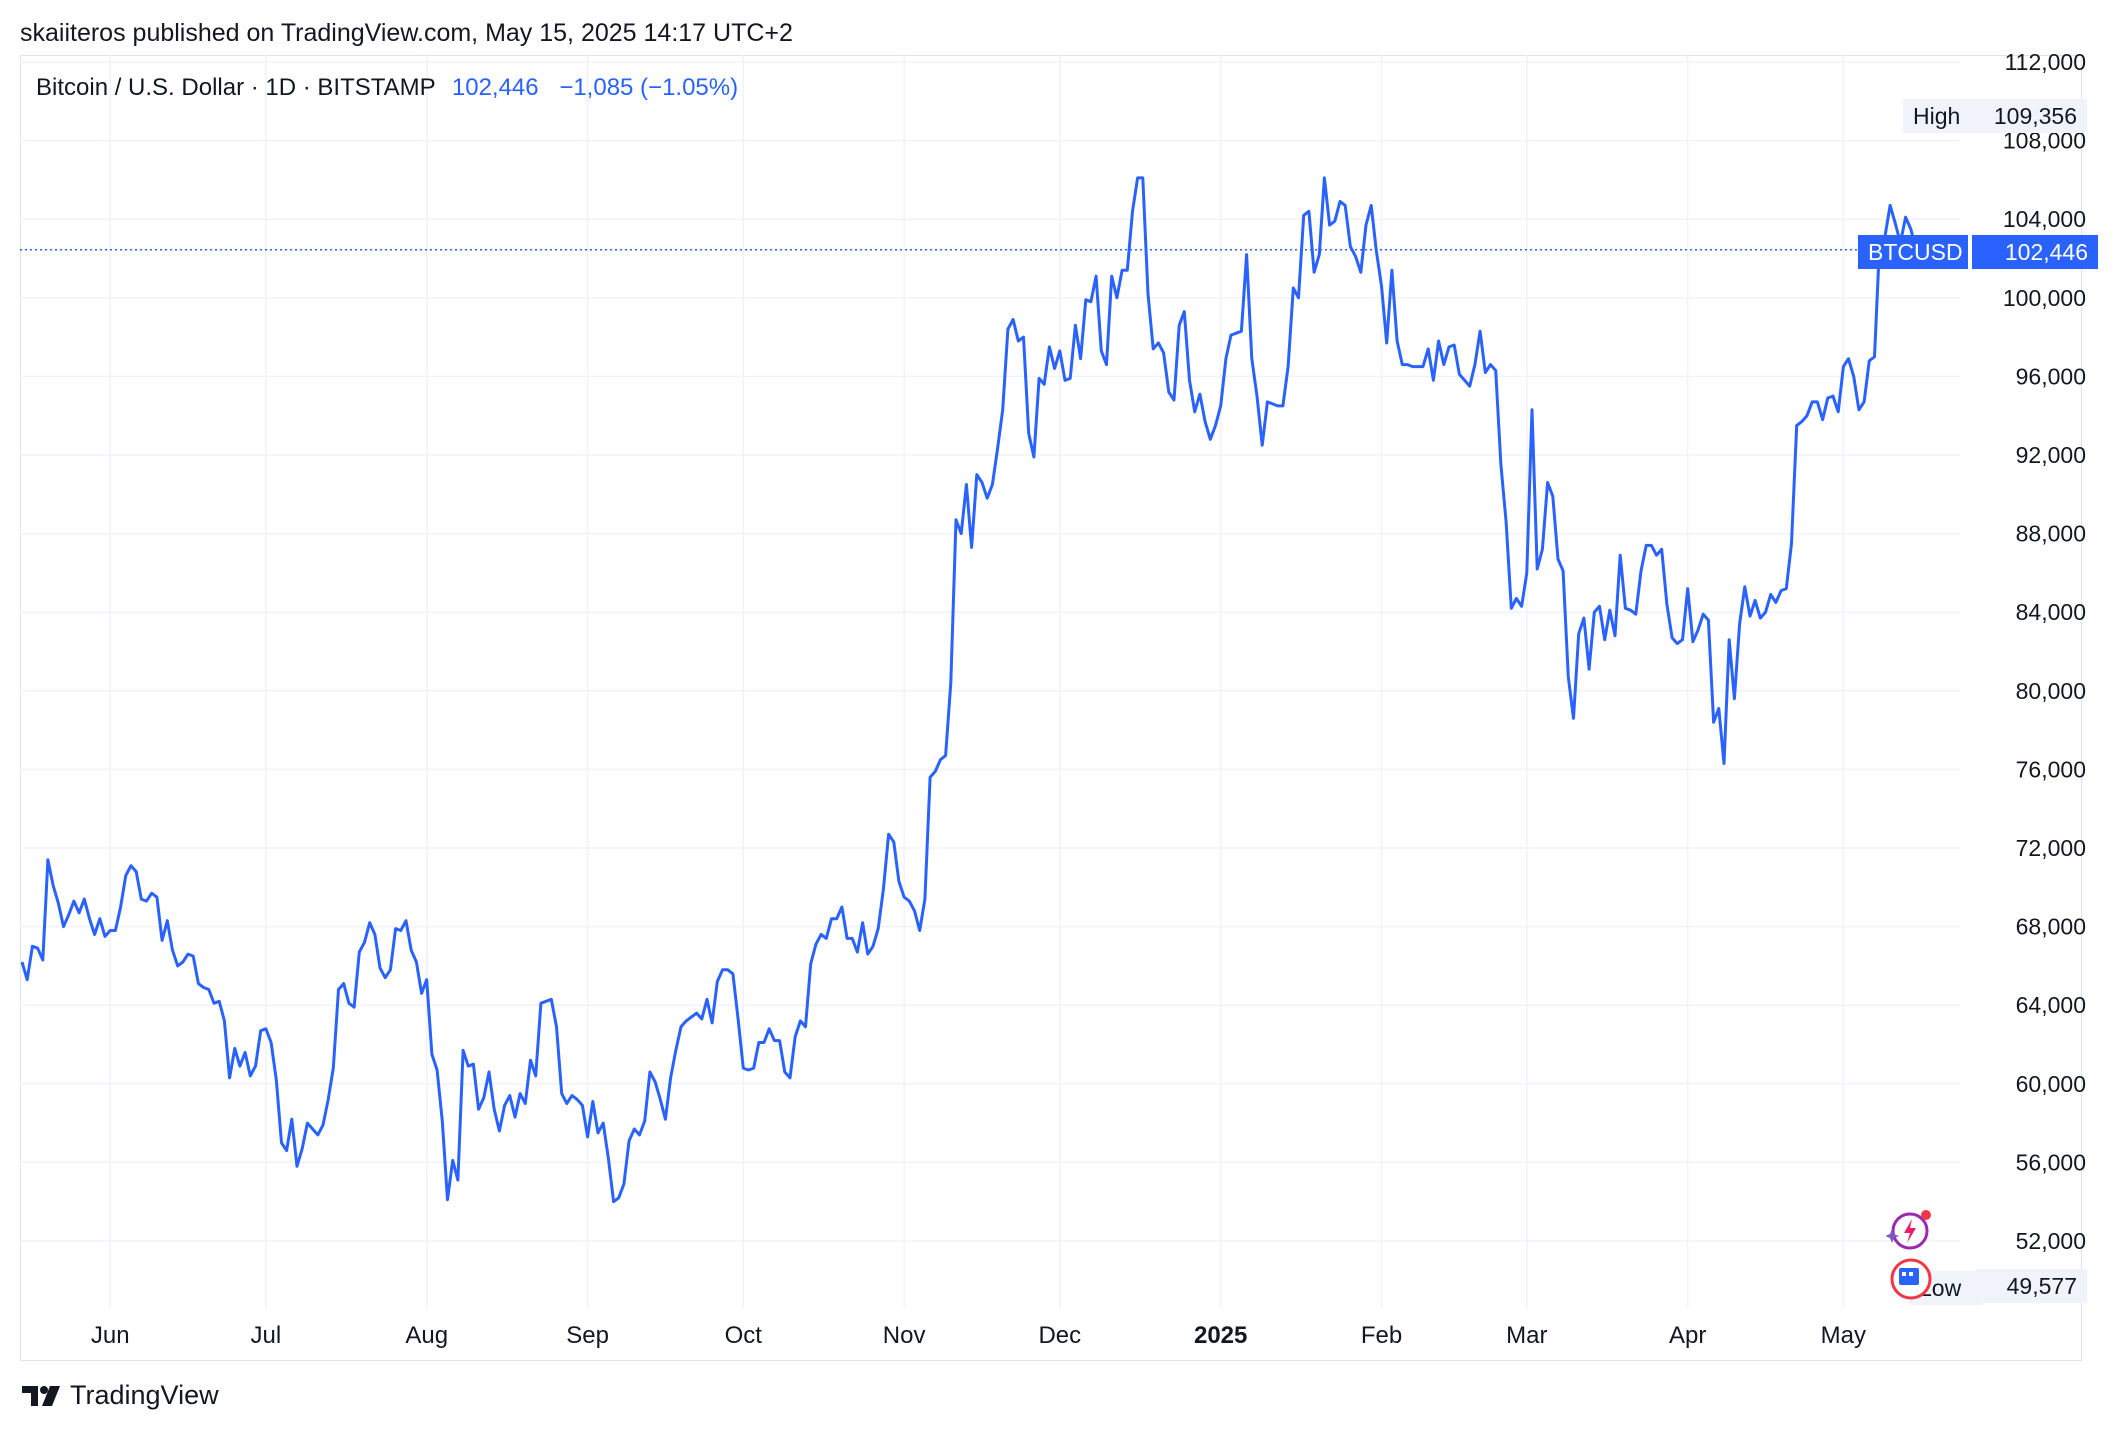 Image resolution: width=2126 pixels, height=1430 pixels. I want to click on price-change-value: −1,085 (−1.05%), so click(649, 87).